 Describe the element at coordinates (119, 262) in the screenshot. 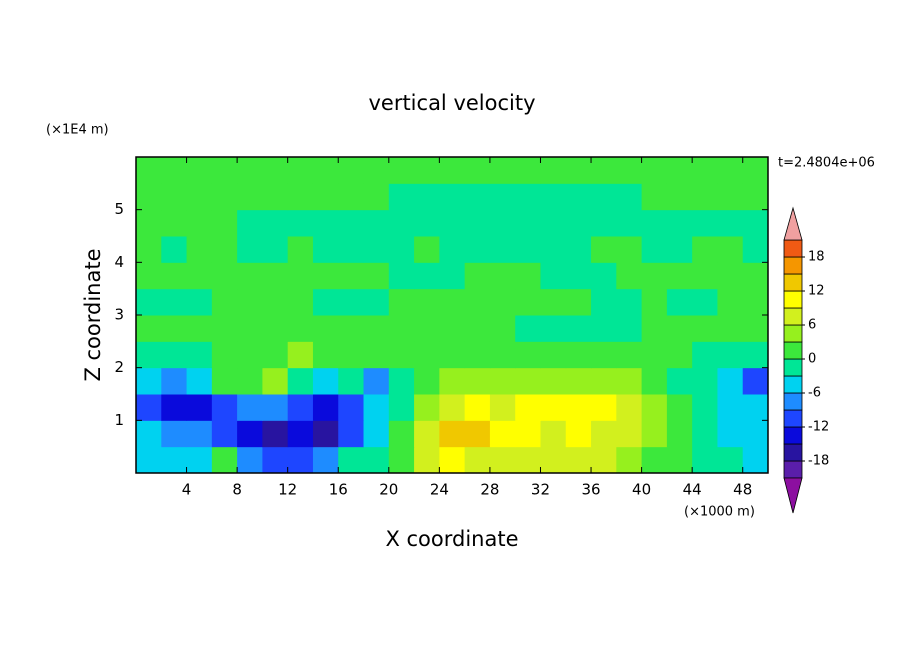

I see `y-tick-label: 4` at that location.